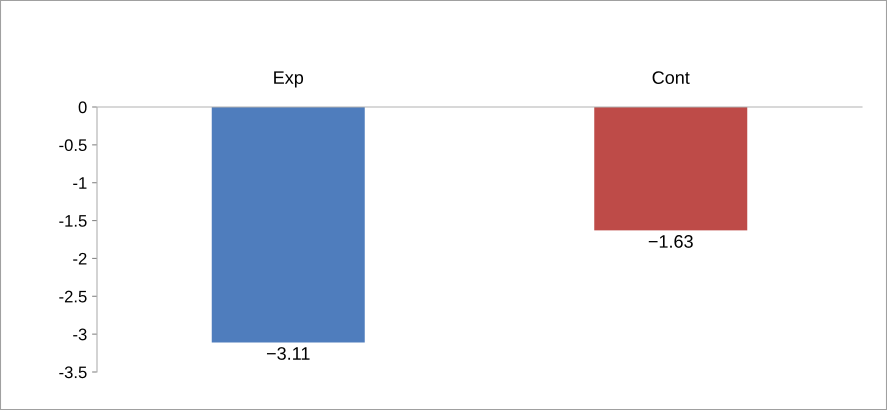  Describe the element at coordinates (73, 145) in the screenshot. I see `y-tick-label: -0.5` at that location.